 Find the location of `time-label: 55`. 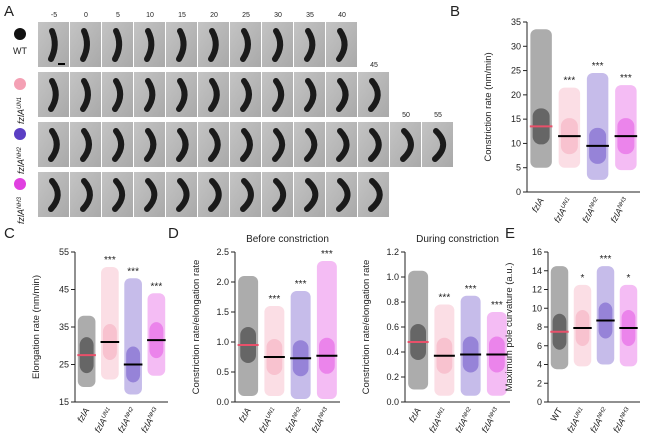

time-label: 55 is located at coordinates (438, 115).